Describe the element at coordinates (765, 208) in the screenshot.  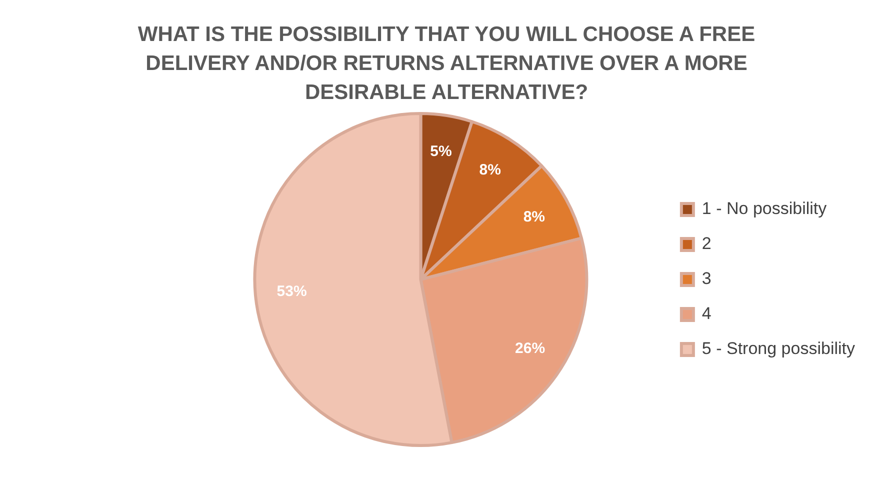
I see `legend-label: 1 - No possibility` at that location.